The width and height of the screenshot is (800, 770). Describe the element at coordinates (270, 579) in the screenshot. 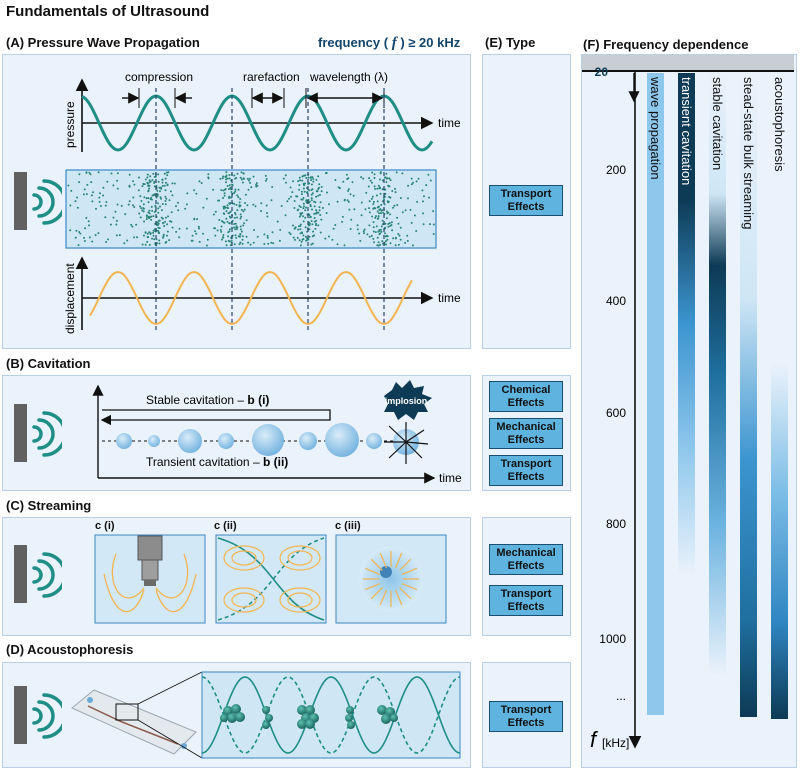

I see `streaming-diagram` at that location.